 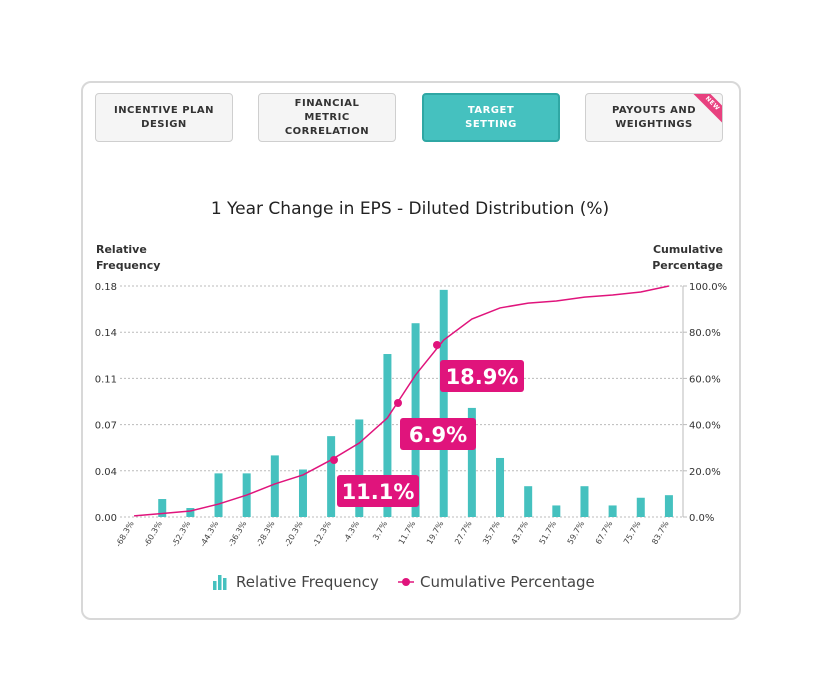 I want to click on tab: INCENTIVE PLAN DESIGN, so click(x=164, y=117).